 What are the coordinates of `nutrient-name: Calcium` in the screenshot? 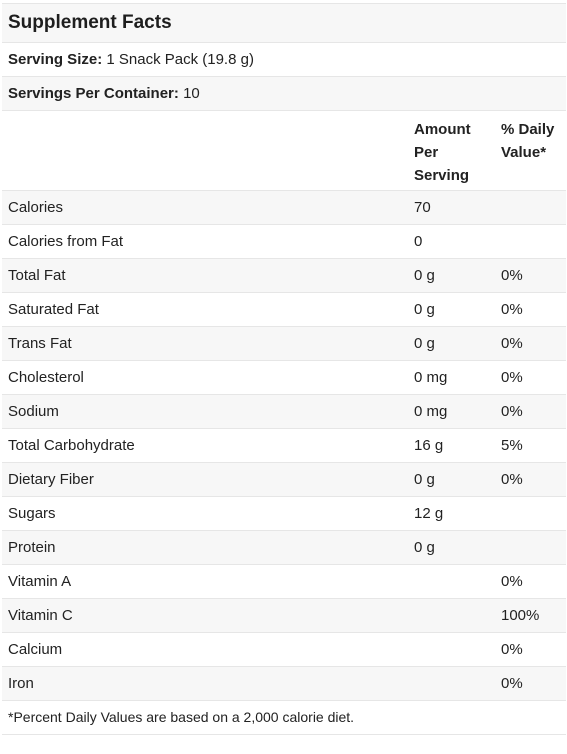 It's located at (35, 649).